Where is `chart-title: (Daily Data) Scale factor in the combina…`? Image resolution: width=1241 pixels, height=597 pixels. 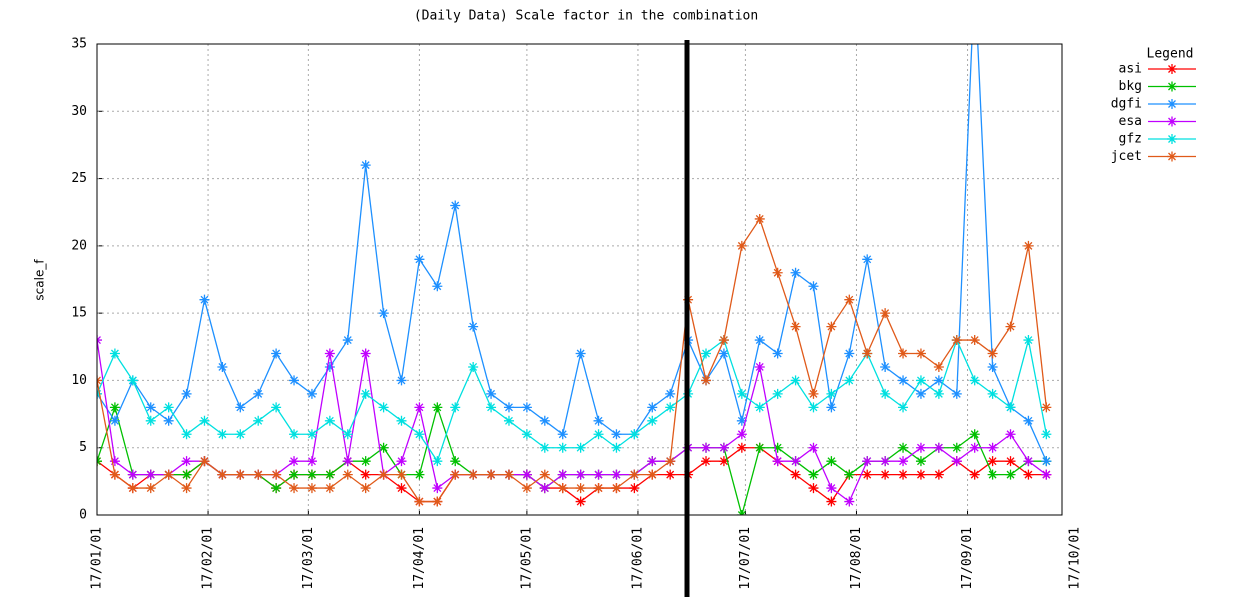 chart-title: (Daily Data) Scale factor in the combina… is located at coordinates (586, 16).